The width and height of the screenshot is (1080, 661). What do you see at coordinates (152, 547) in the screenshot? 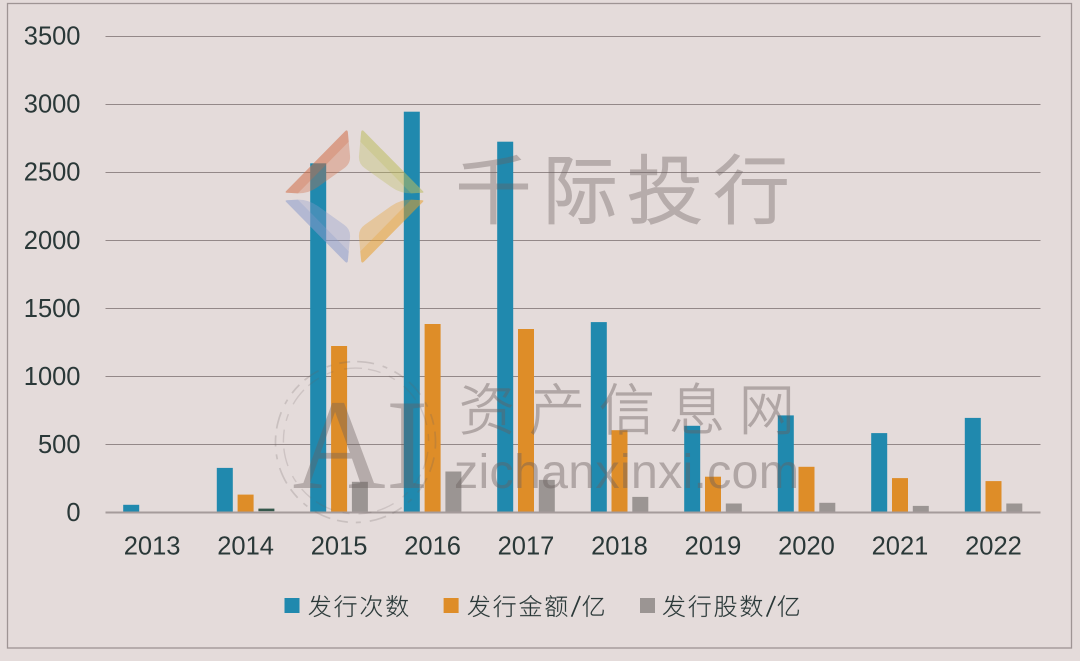
I see `svg-text: 2013` at bounding box center [152, 547].